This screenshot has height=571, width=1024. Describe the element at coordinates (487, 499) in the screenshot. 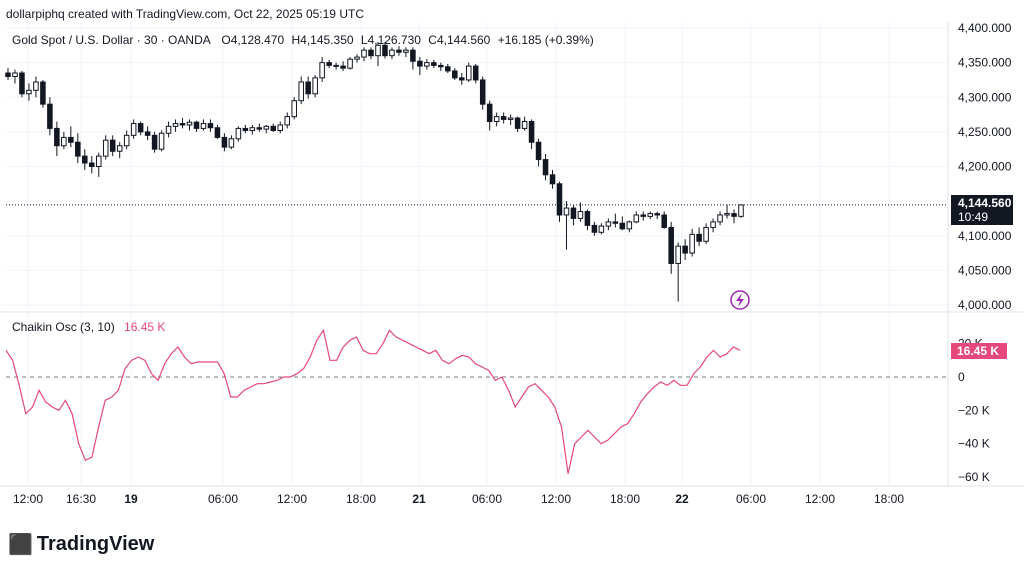

I see `time-tick-label: 06:00` at that location.